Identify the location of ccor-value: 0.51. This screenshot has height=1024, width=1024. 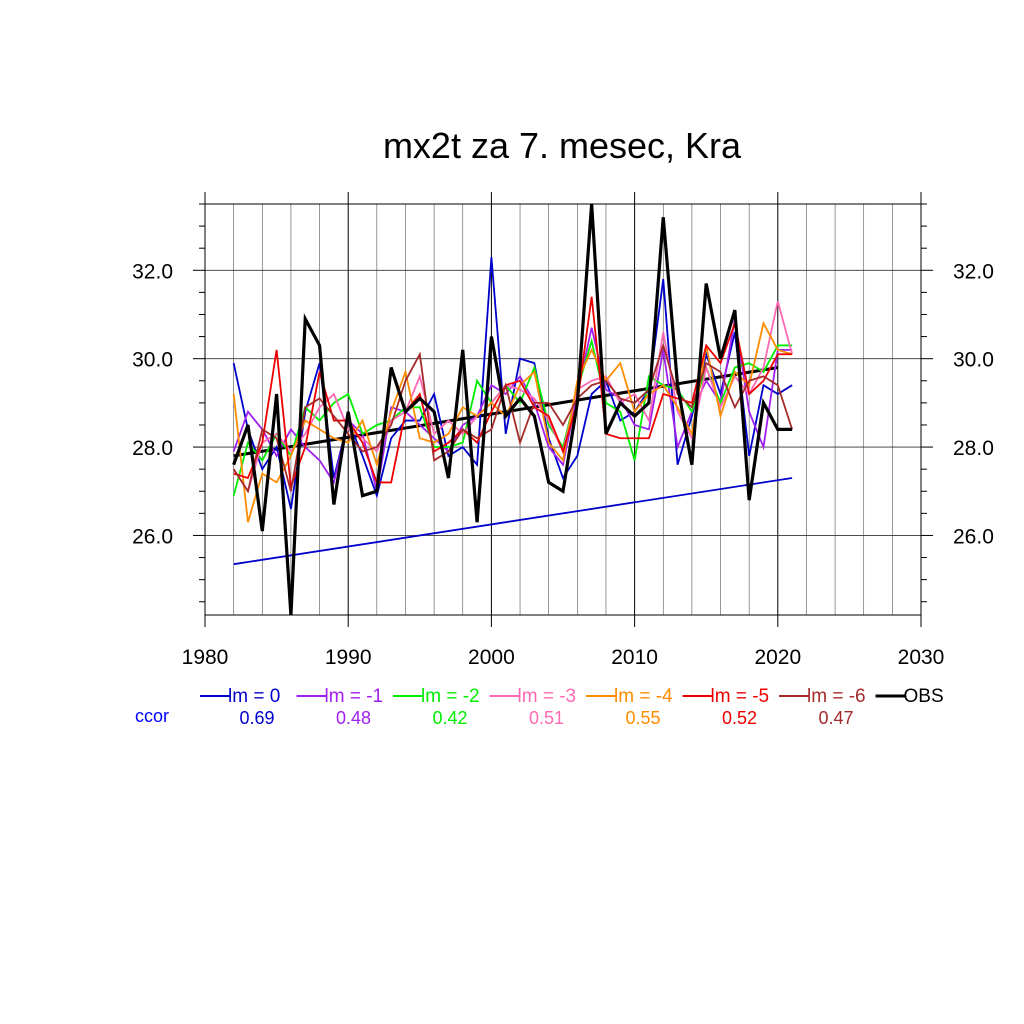
(546, 718).